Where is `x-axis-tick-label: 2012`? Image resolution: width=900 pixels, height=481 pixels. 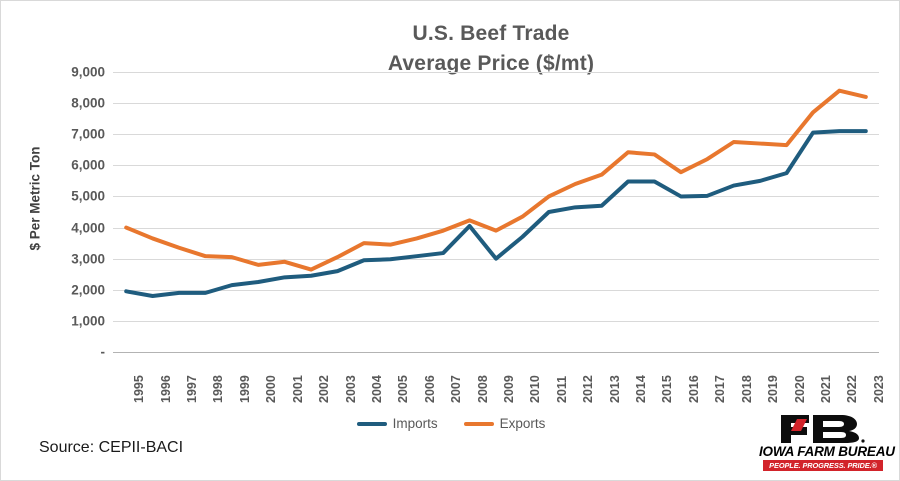 x-axis-tick-label: 2012 is located at coordinates (588, 389).